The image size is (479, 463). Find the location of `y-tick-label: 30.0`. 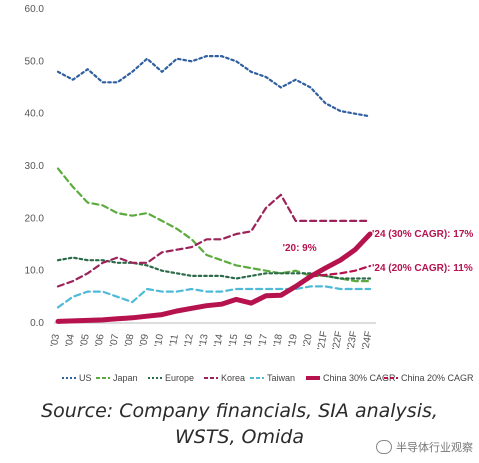

y-tick-label: 30.0 is located at coordinates (35, 166).